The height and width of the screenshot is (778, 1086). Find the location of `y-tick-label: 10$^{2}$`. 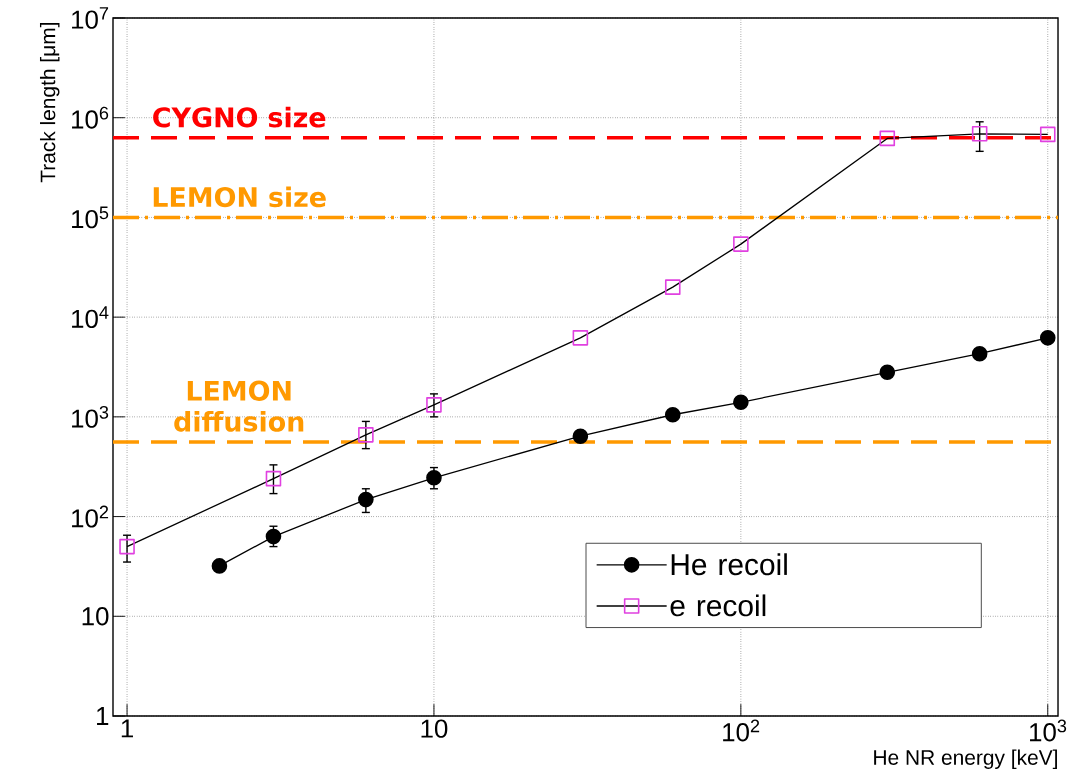

y-tick-label: 10$^{2}$ is located at coordinates (90, 516).